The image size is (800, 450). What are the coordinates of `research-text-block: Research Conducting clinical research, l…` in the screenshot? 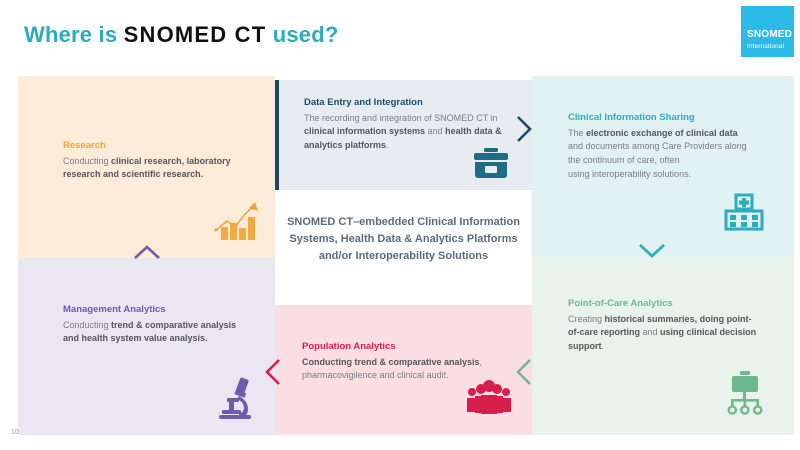 It's located at (155, 161).